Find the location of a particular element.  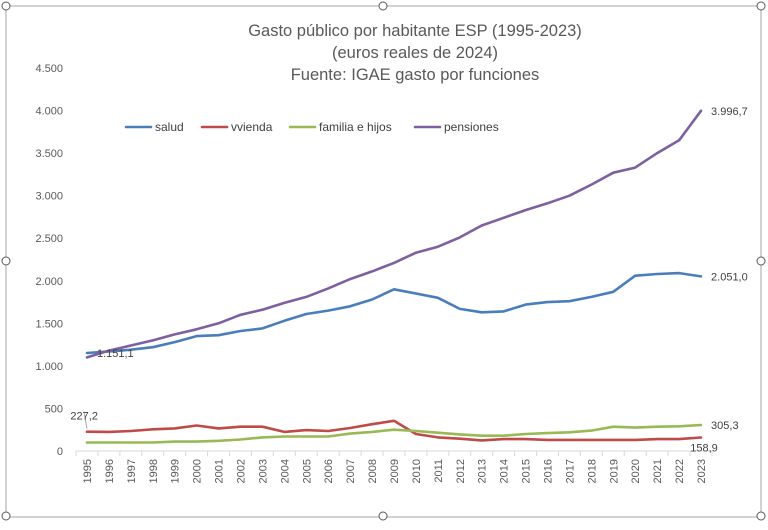

x-tick-label: 2015 is located at coordinates (527, 471).